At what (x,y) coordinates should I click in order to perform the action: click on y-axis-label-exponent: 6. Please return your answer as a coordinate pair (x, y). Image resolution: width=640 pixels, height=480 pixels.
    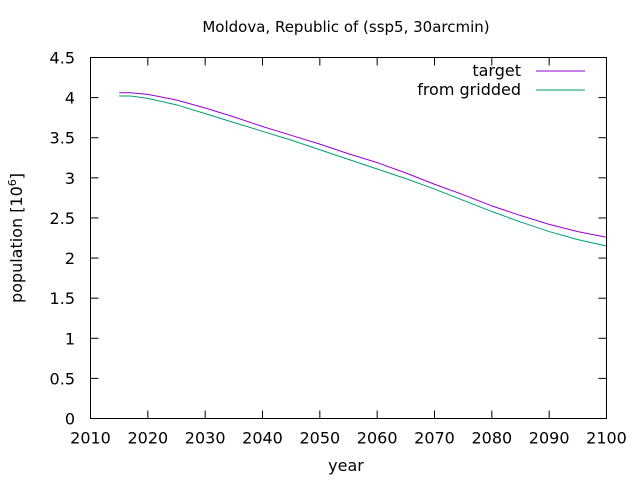
    Looking at the image, I should click on (12, 182).